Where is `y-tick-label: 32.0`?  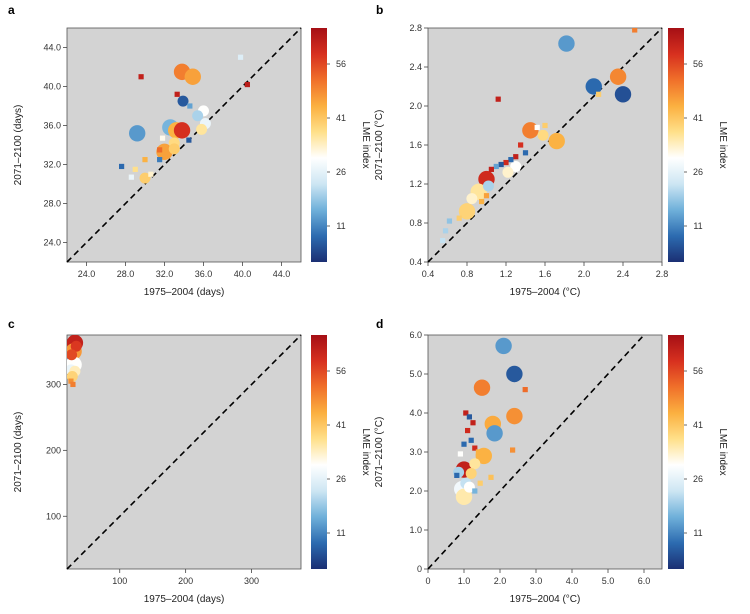
y-tick-label: 32.0 is located at coordinates (52, 165).